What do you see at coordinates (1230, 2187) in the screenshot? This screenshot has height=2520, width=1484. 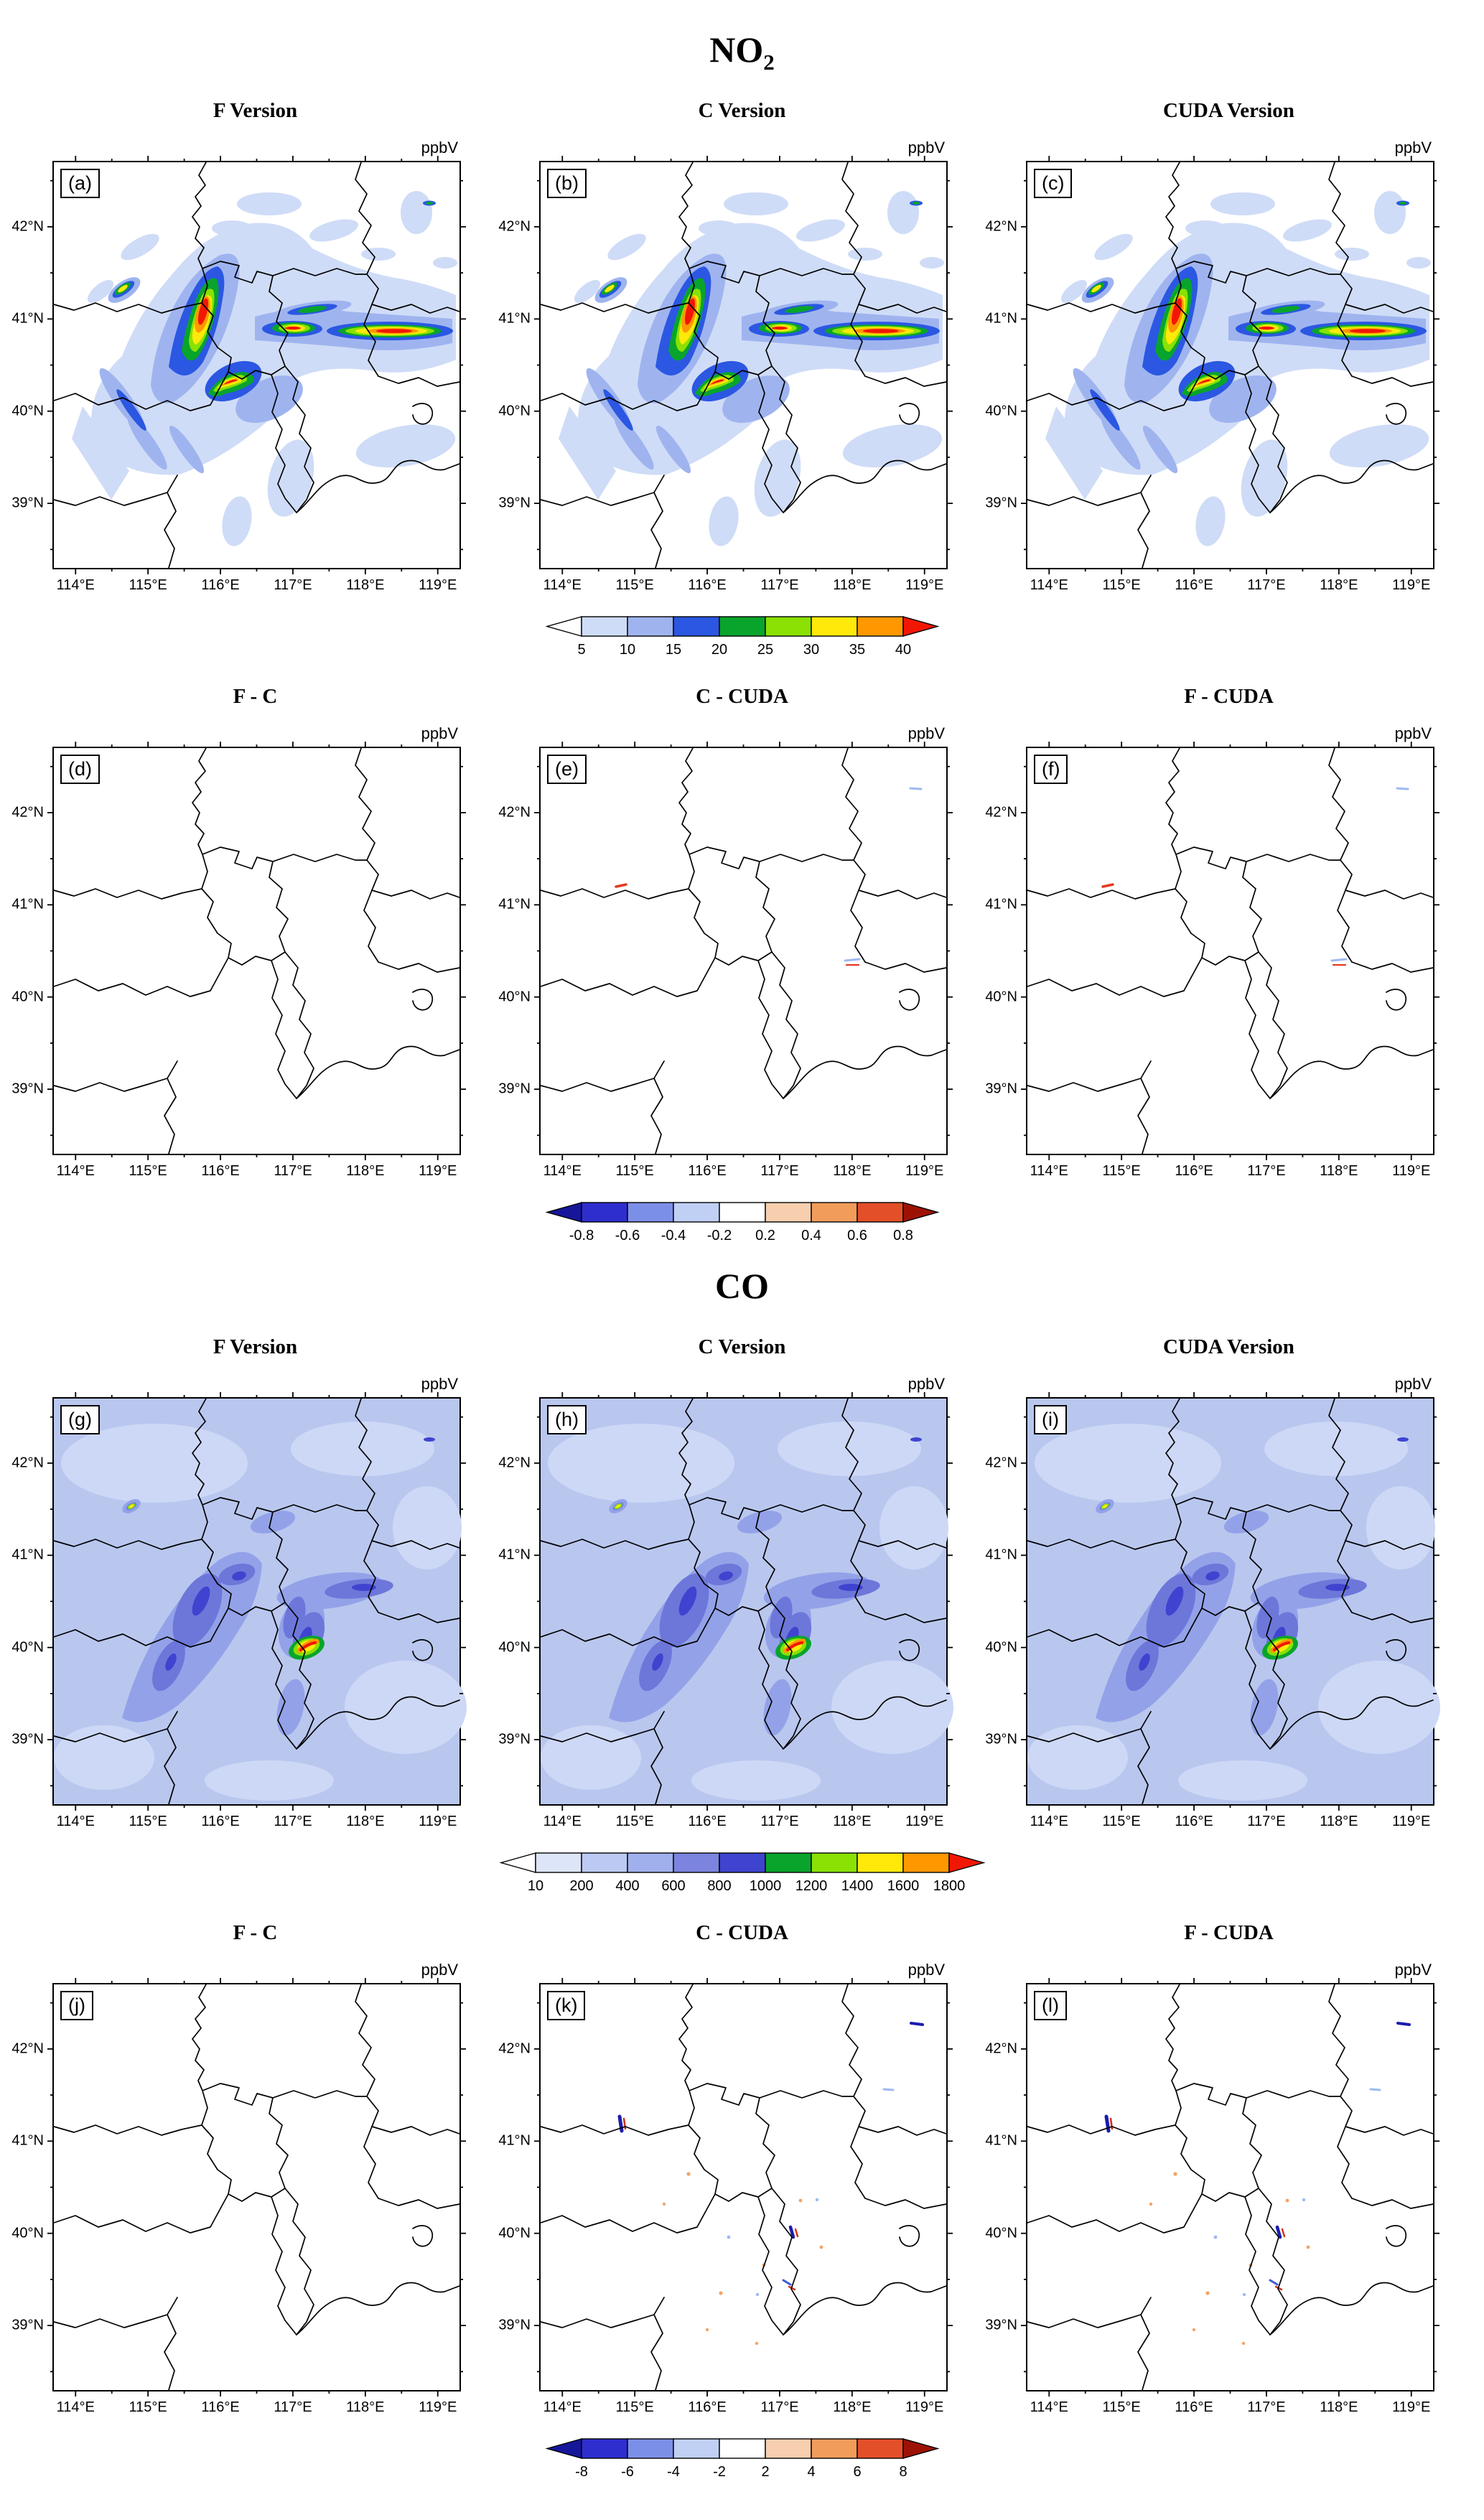 I see `map-plot-dco` at bounding box center [1230, 2187].